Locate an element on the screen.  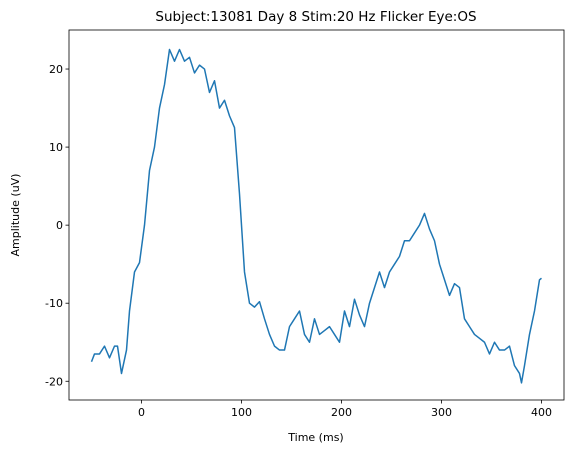
x-tick-label: 300 is located at coordinates (441, 412).